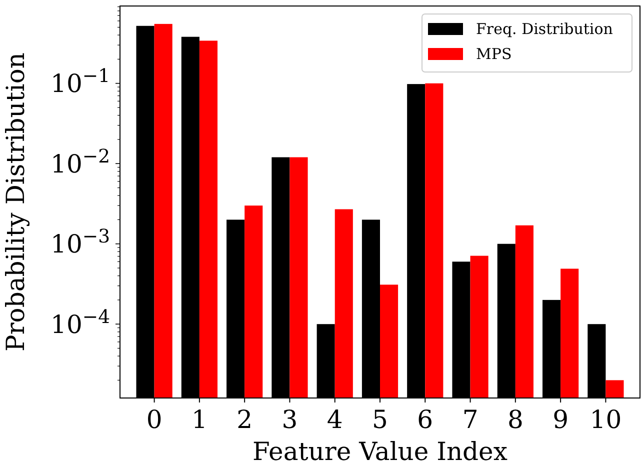 This screenshot has width=642, height=466. Describe the element at coordinates (80, 242) in the screenshot. I see `y-tick-label: 10$^{−3}$` at that location.